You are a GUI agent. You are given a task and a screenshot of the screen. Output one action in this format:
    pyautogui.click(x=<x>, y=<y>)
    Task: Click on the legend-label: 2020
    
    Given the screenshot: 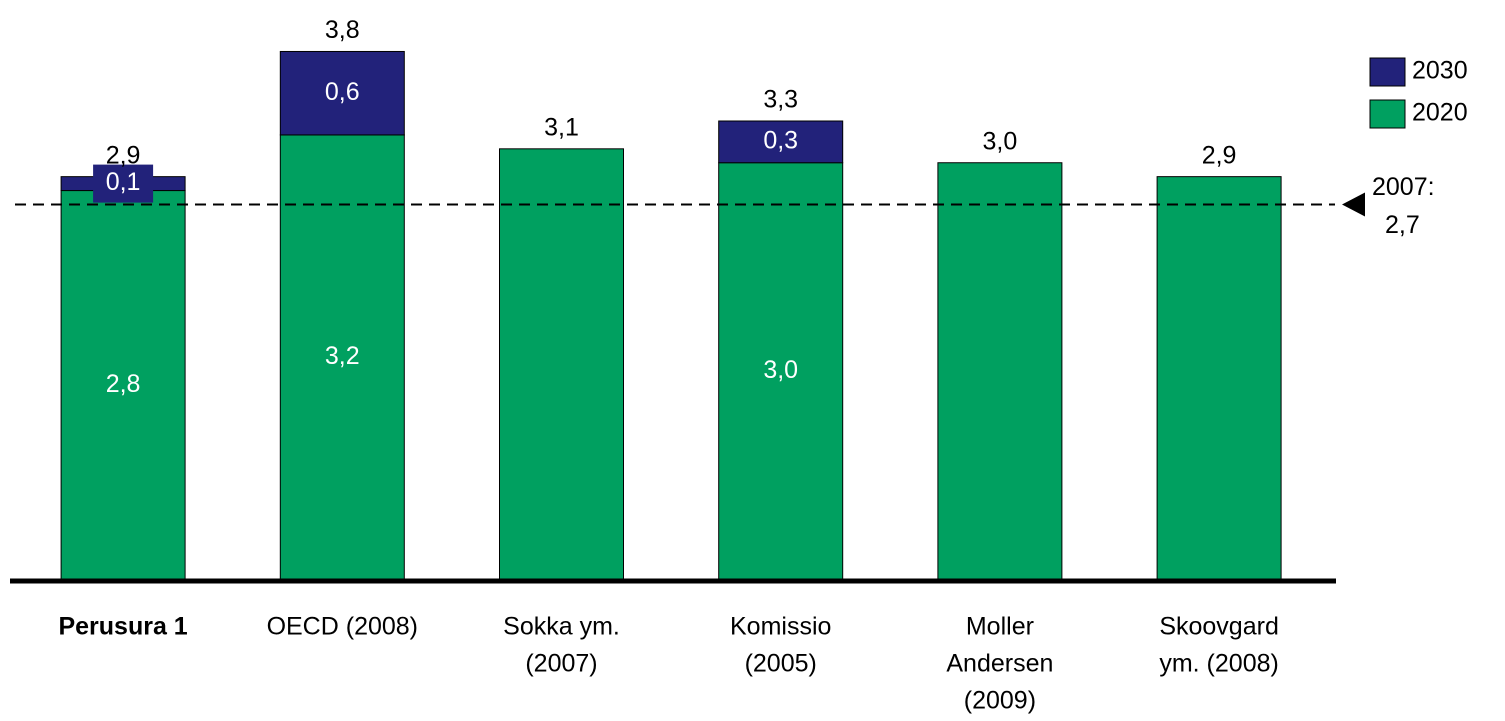 What is the action you would take?
    pyautogui.click(x=1440, y=113)
    